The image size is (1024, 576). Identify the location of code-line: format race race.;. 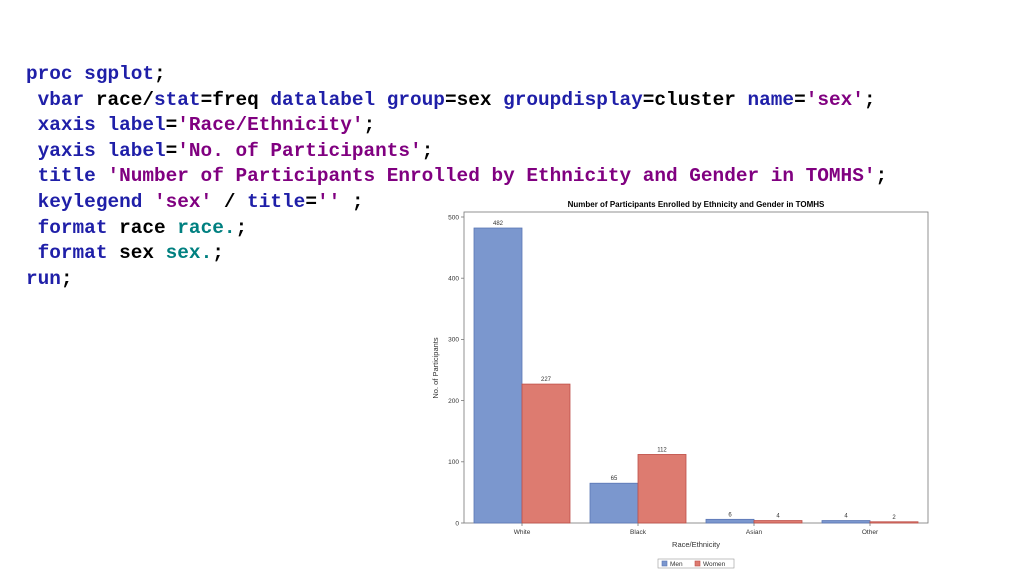
(456, 229).